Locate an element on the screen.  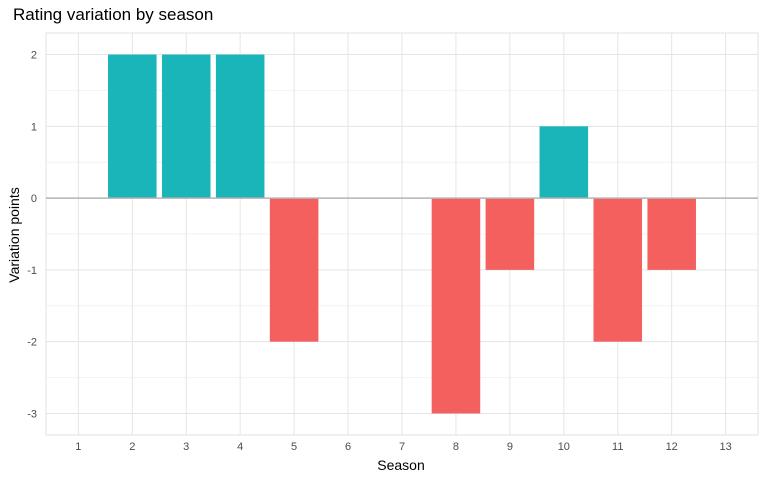
x-tick-label: 3 is located at coordinates (186, 447).